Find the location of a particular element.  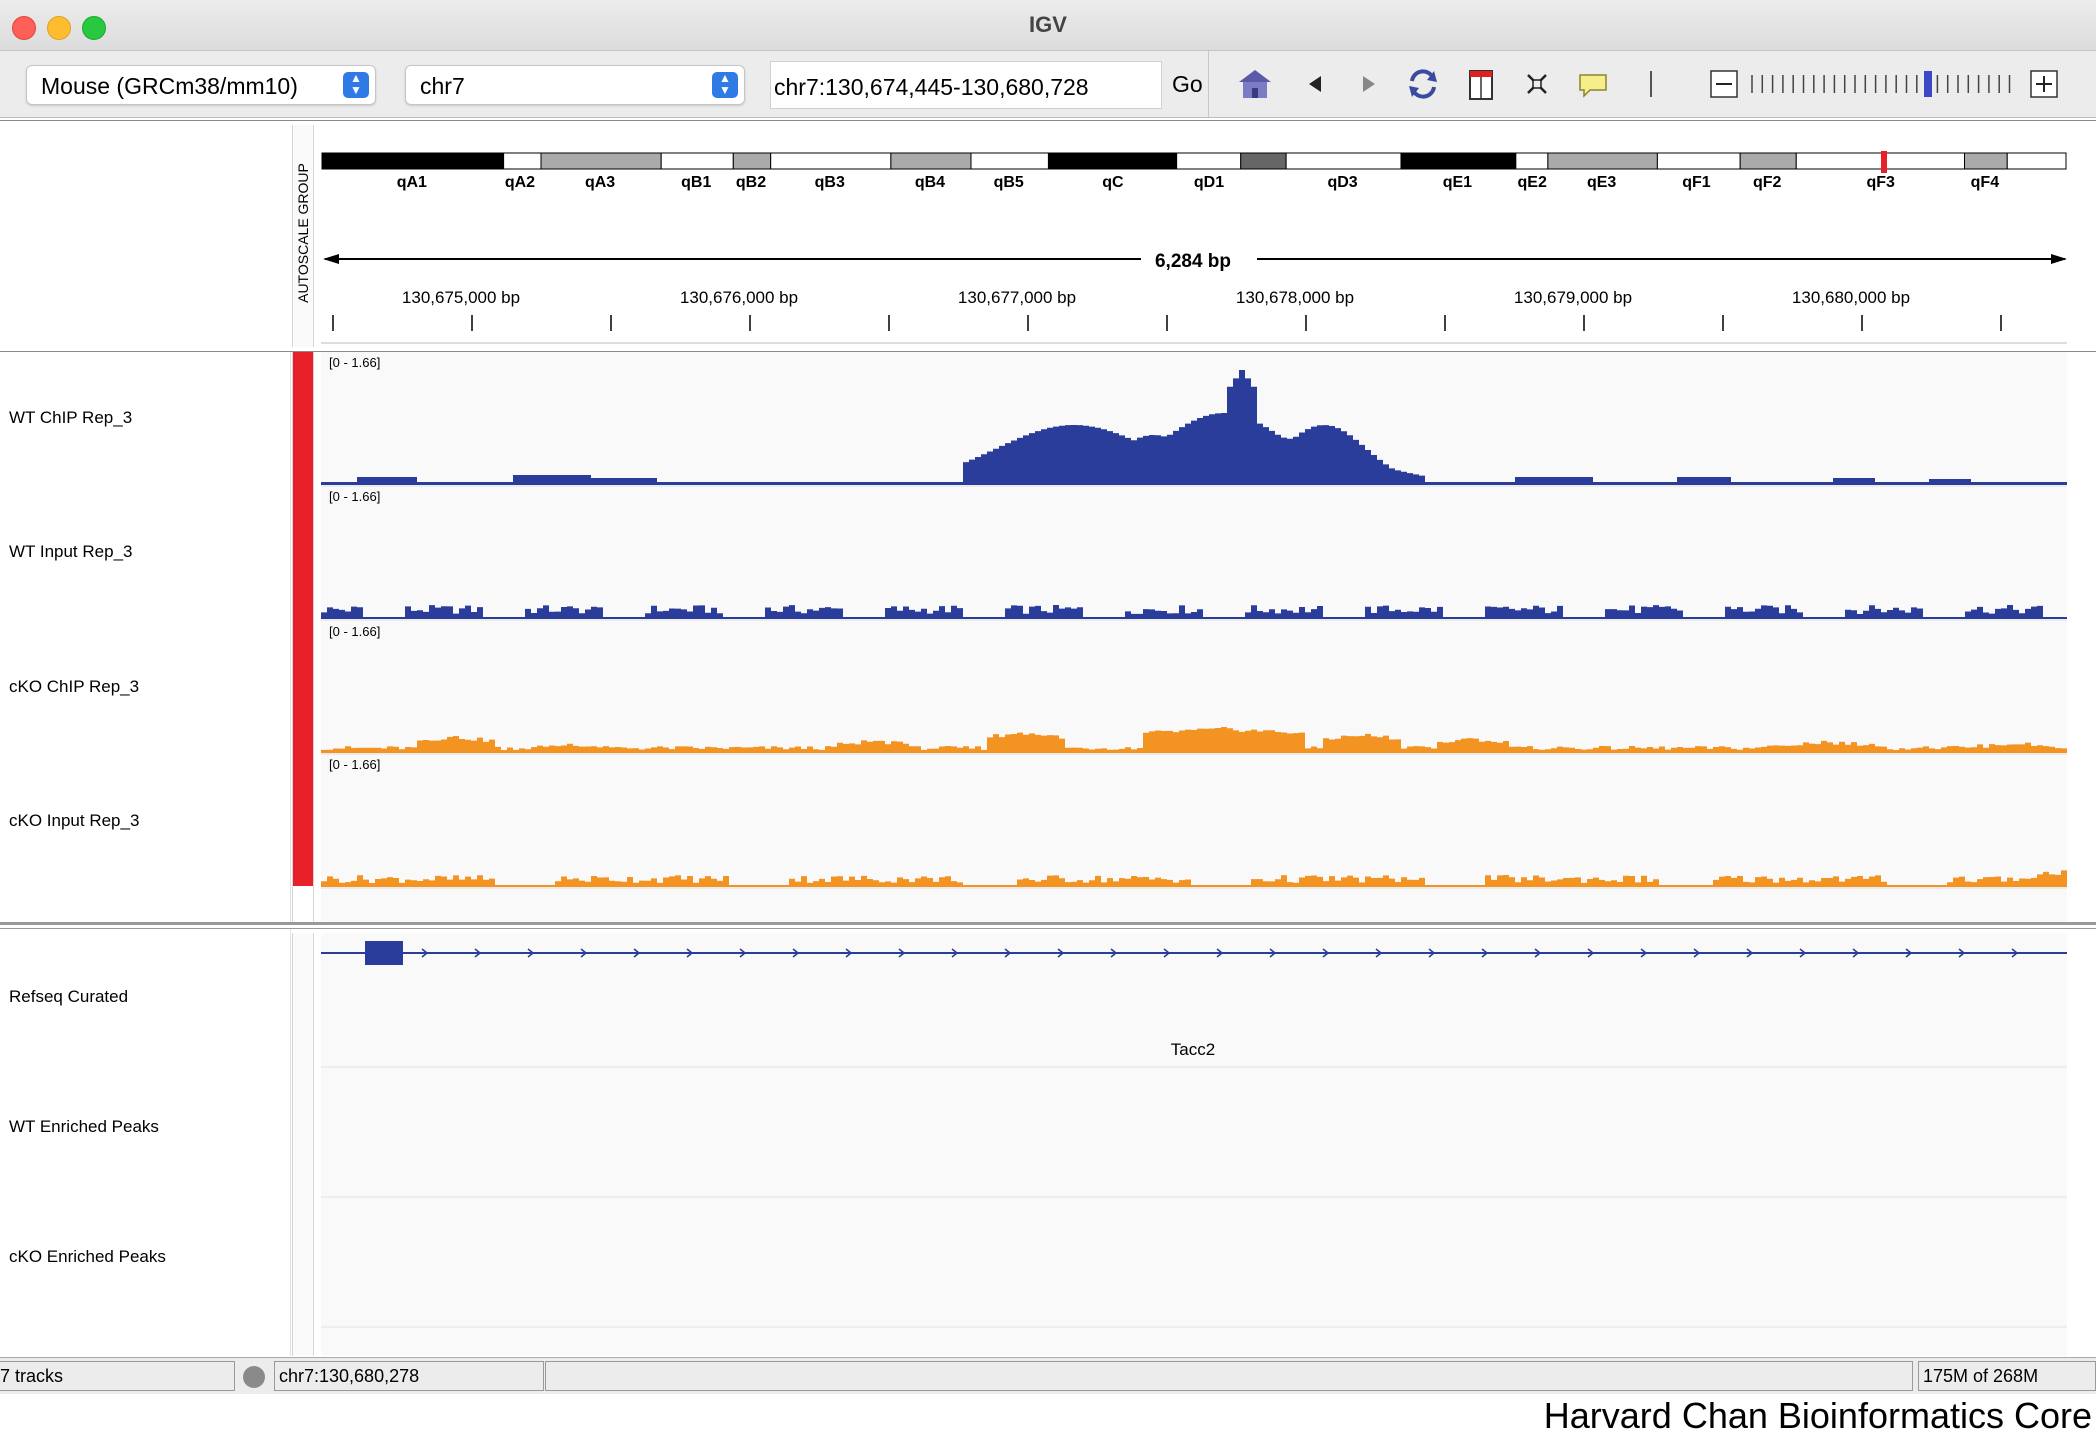

ideogram-band-label: qF2 is located at coordinates (1767, 182).